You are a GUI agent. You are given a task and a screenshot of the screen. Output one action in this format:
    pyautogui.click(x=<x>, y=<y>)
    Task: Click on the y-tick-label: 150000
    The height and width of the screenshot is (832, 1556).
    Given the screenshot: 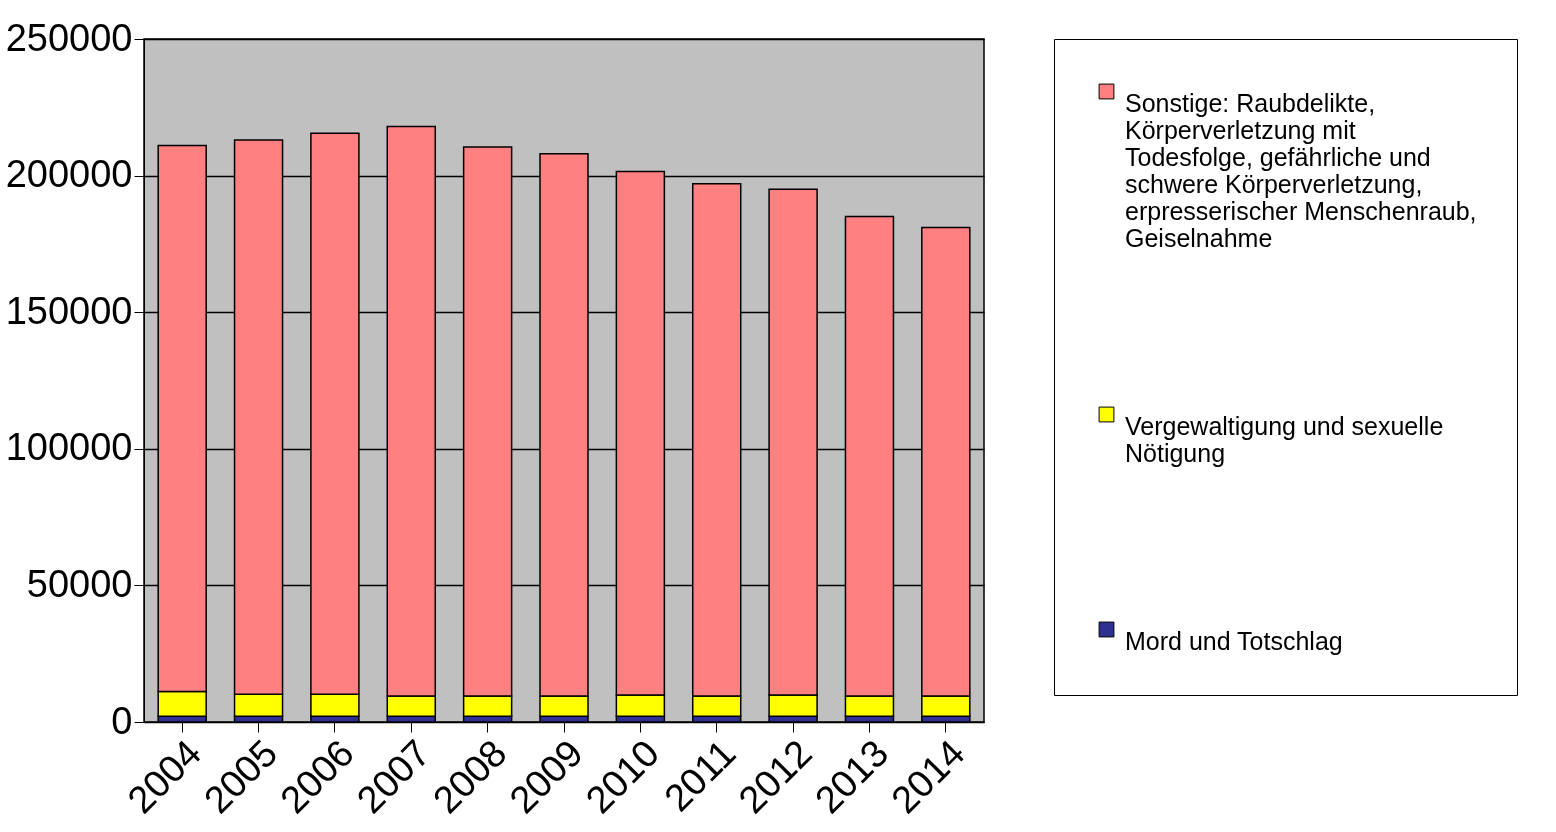 What is the action you would take?
    pyautogui.click(x=69, y=310)
    